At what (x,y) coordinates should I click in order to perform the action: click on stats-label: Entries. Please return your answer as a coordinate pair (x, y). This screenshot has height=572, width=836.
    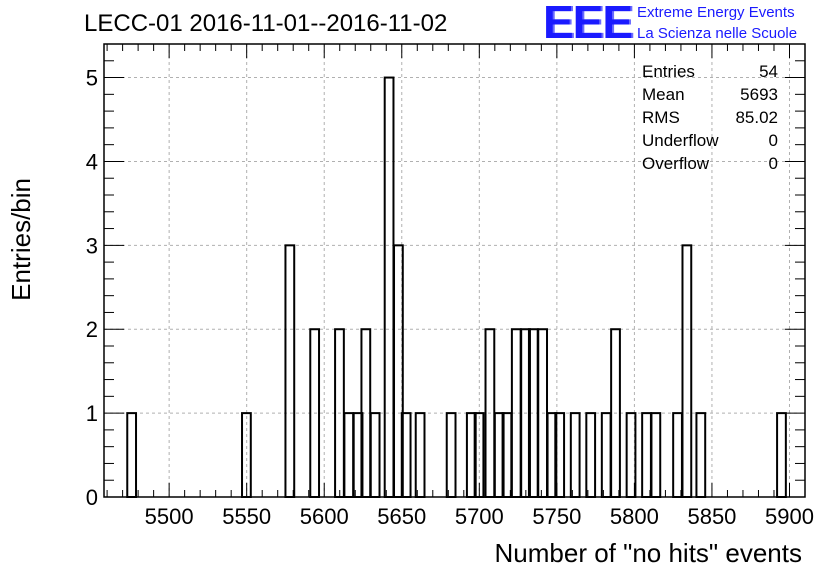
    Looking at the image, I should click on (668, 71).